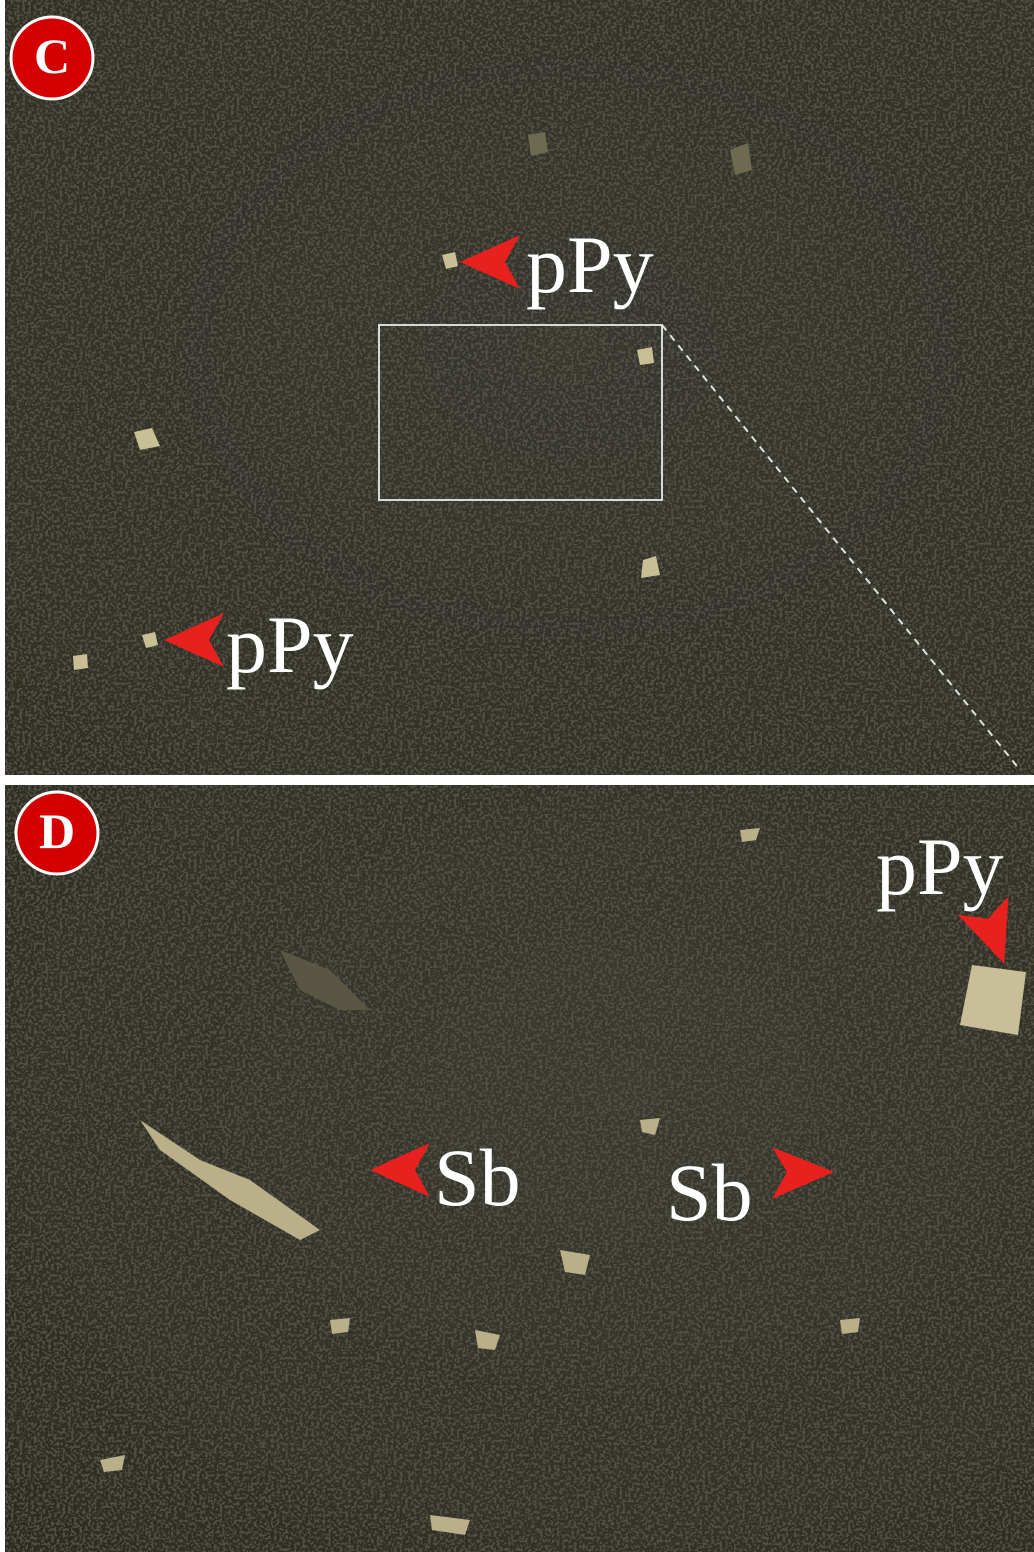  I want to click on panel-label: D, so click(57, 831).